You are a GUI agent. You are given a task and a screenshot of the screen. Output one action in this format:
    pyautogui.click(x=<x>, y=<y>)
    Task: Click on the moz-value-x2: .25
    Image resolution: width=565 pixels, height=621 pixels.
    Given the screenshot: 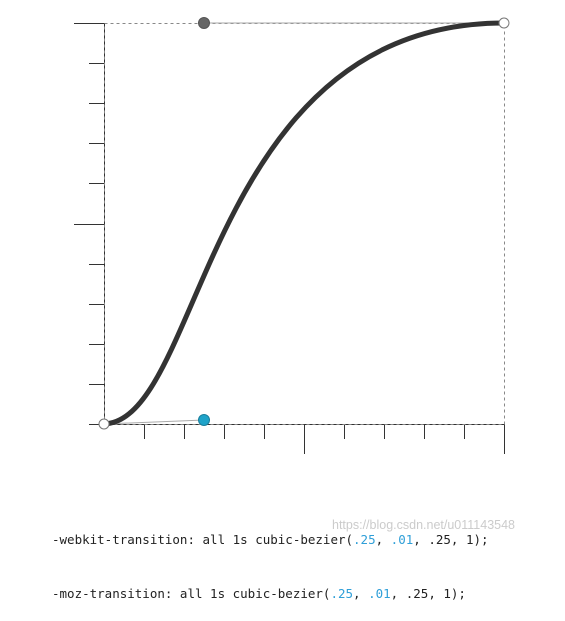 What is the action you would take?
    pyautogui.click(x=417, y=593)
    